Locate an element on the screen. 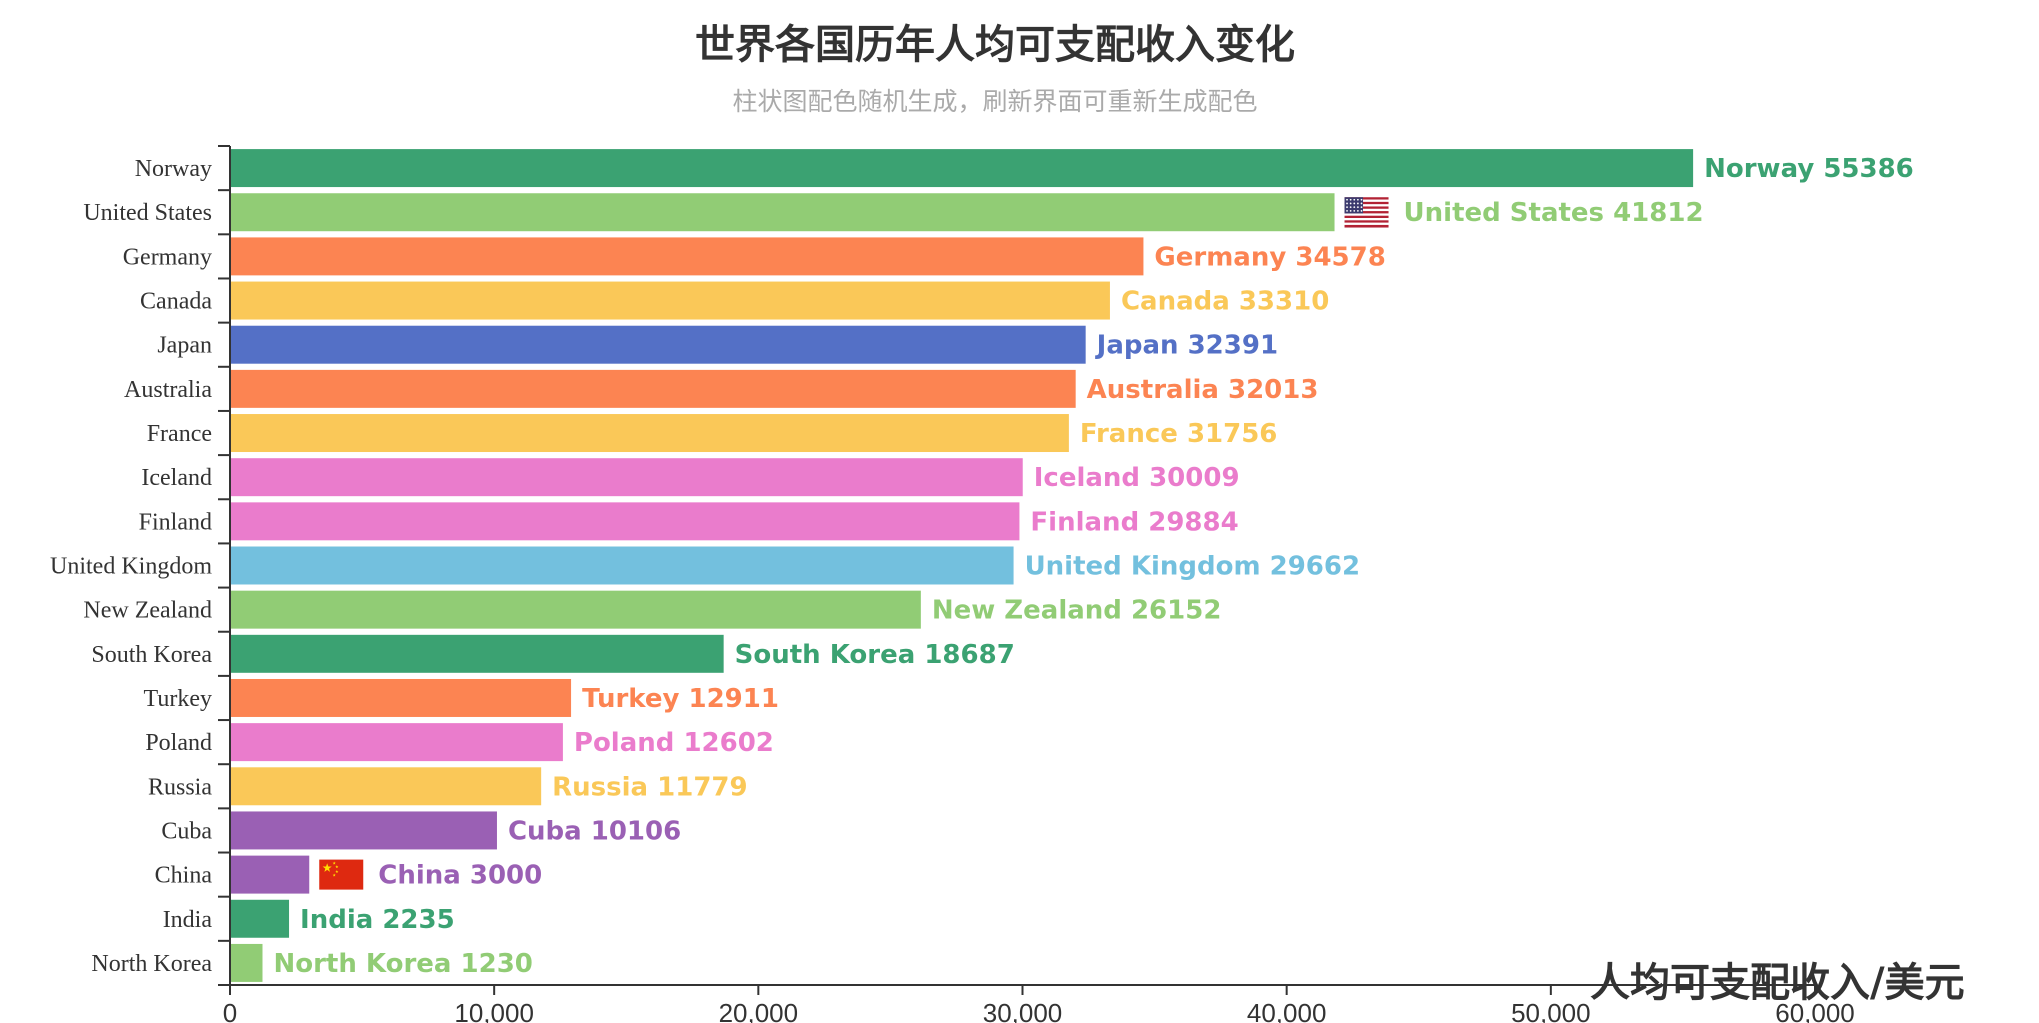 The image size is (2039, 1023). category-label: China is located at coordinates (184, 876).